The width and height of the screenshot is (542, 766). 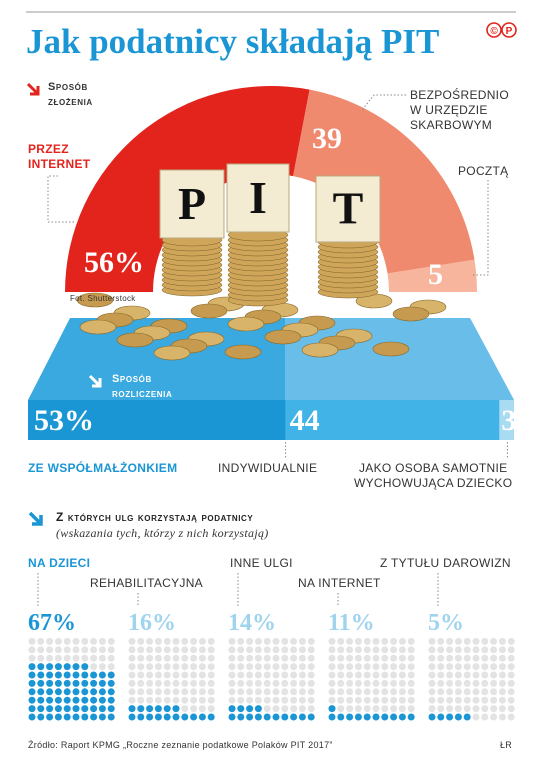 I want to click on letter-block, so click(x=258, y=198).